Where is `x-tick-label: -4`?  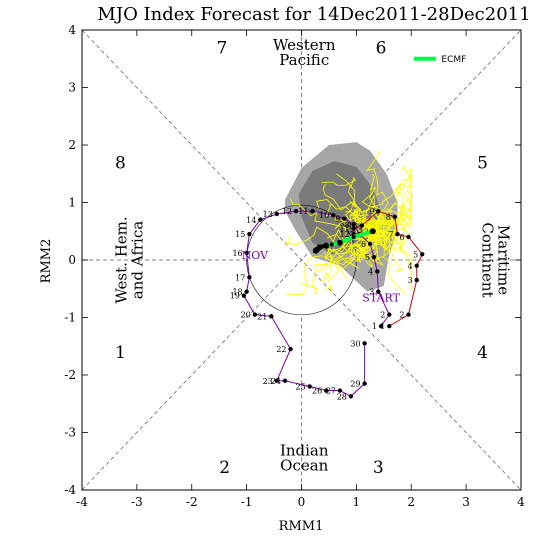
x-tick-label: -4 is located at coordinates (82, 502).